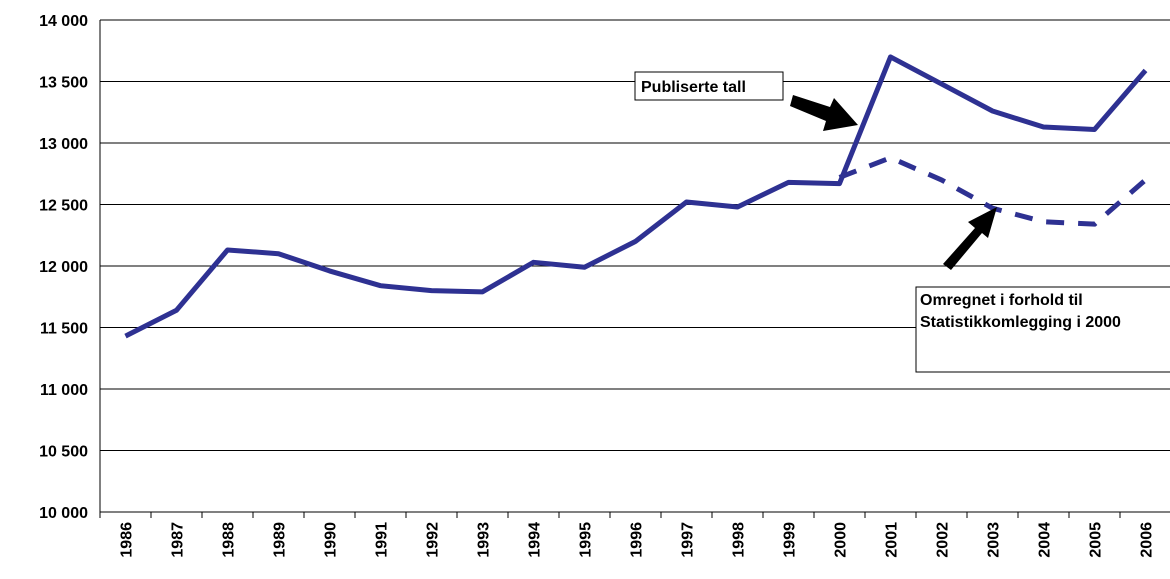  I want to click on y-tick-label: 10 500, so click(63, 452).